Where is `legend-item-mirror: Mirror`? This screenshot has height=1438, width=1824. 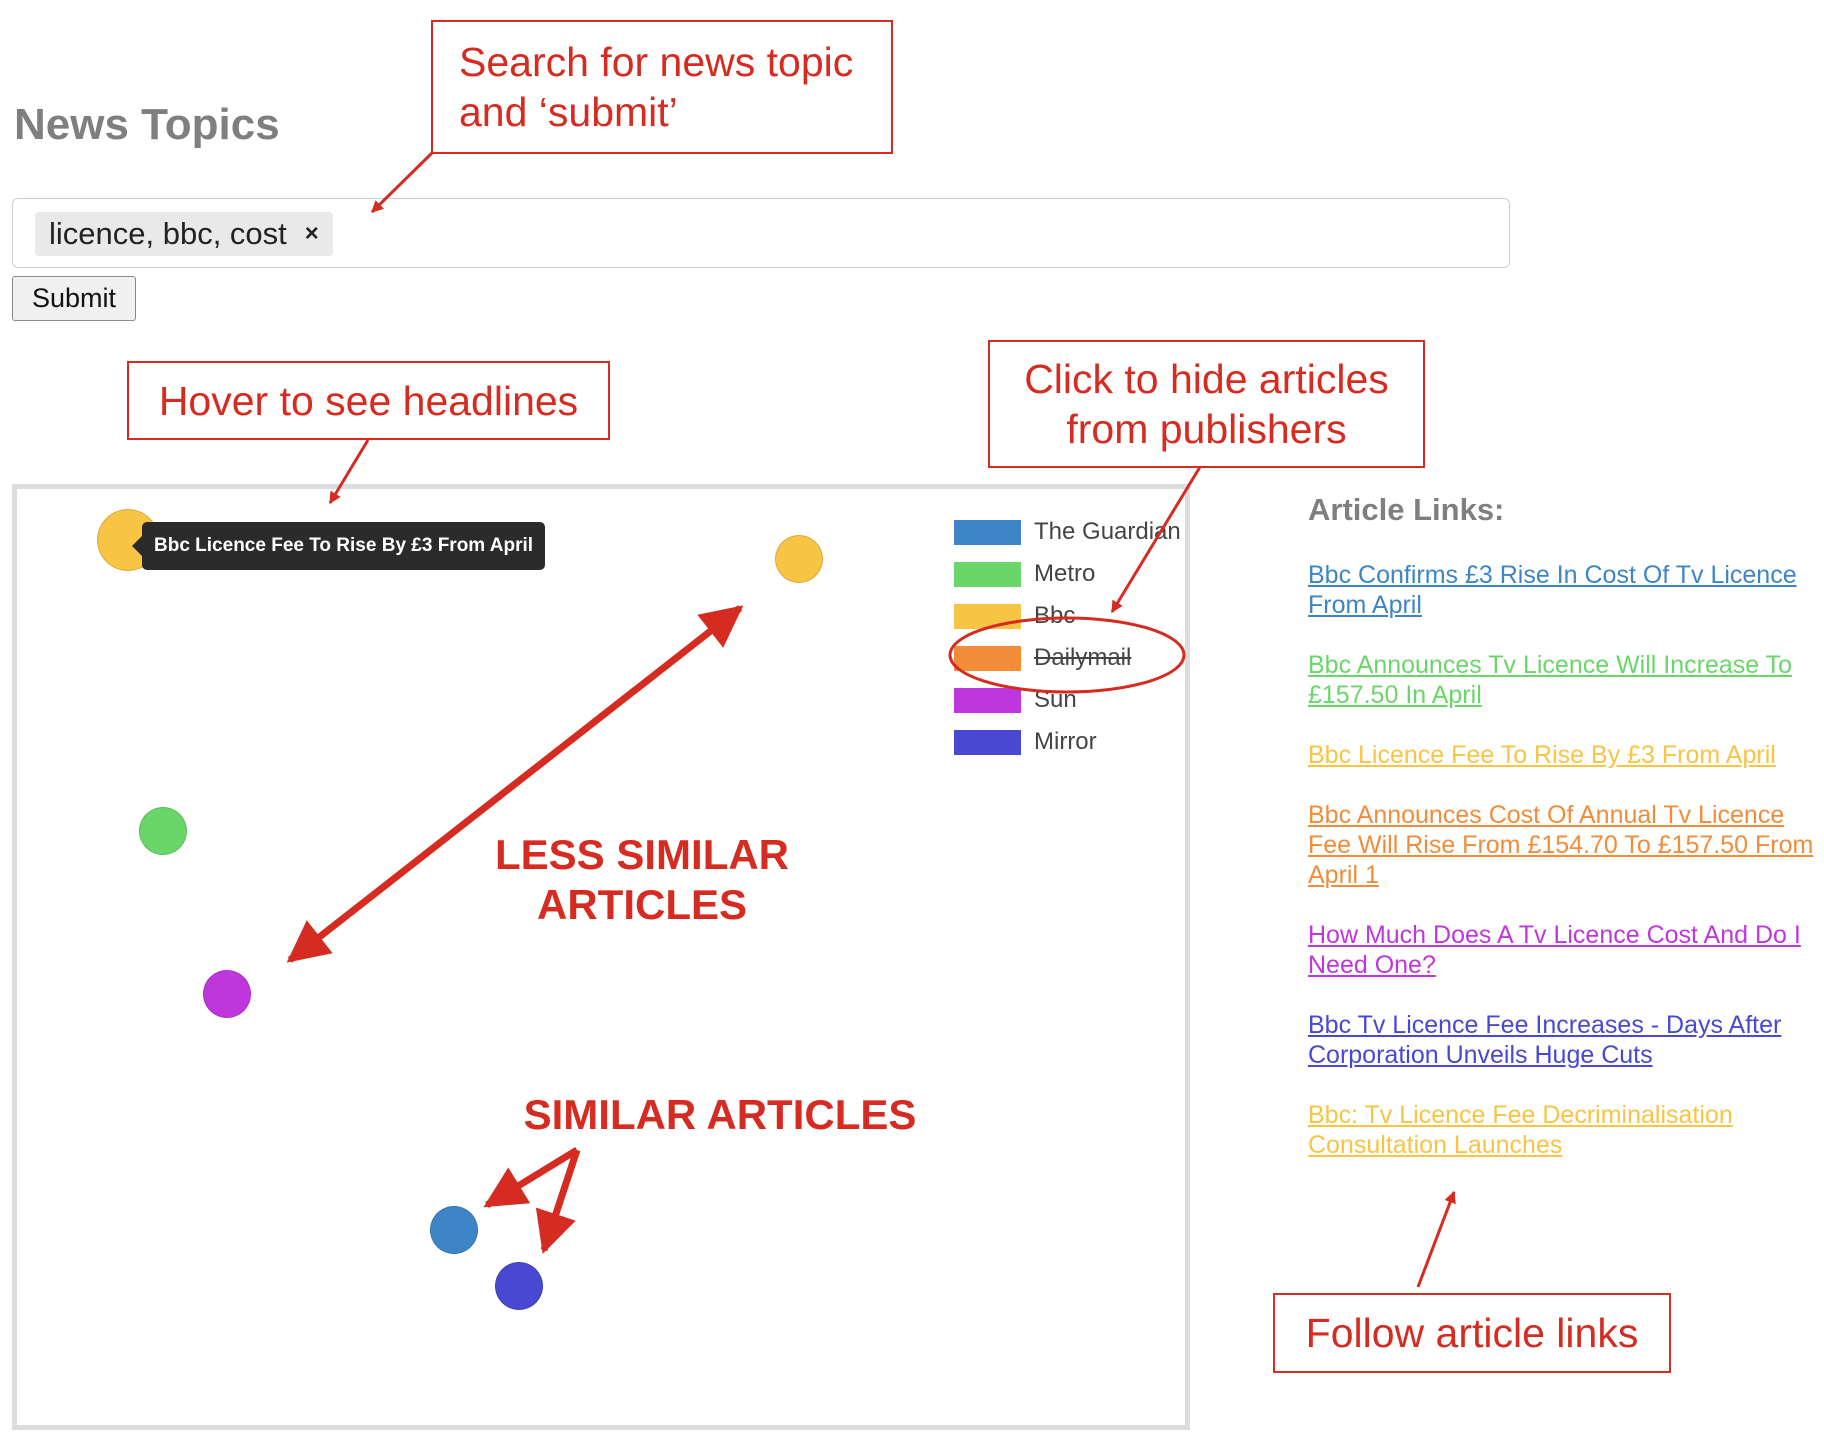
legend-item-mirror: Mirror is located at coordinates (1025, 742).